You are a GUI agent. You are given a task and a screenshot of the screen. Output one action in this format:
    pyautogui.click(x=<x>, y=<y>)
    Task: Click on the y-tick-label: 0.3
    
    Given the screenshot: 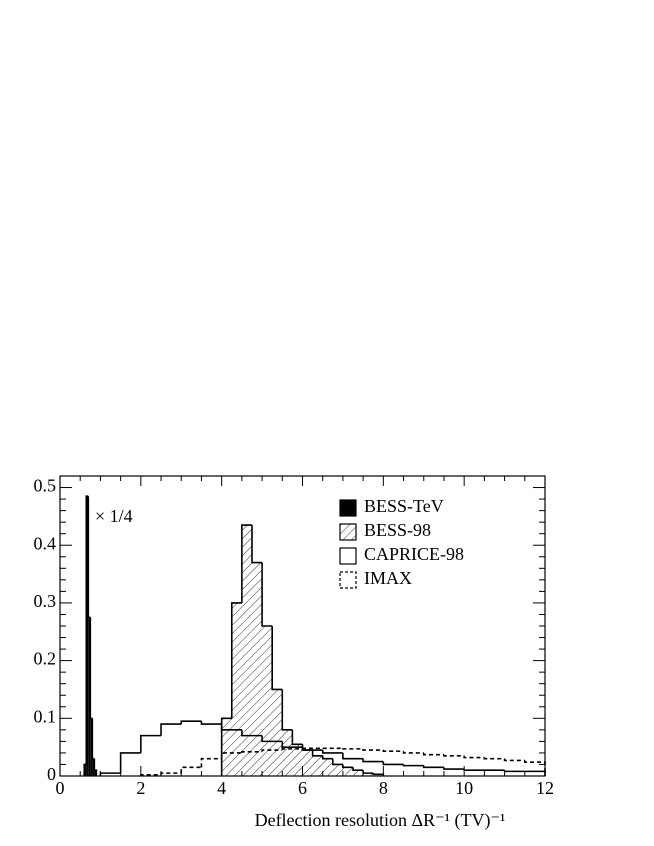 What is the action you would take?
    pyautogui.click(x=45, y=601)
    